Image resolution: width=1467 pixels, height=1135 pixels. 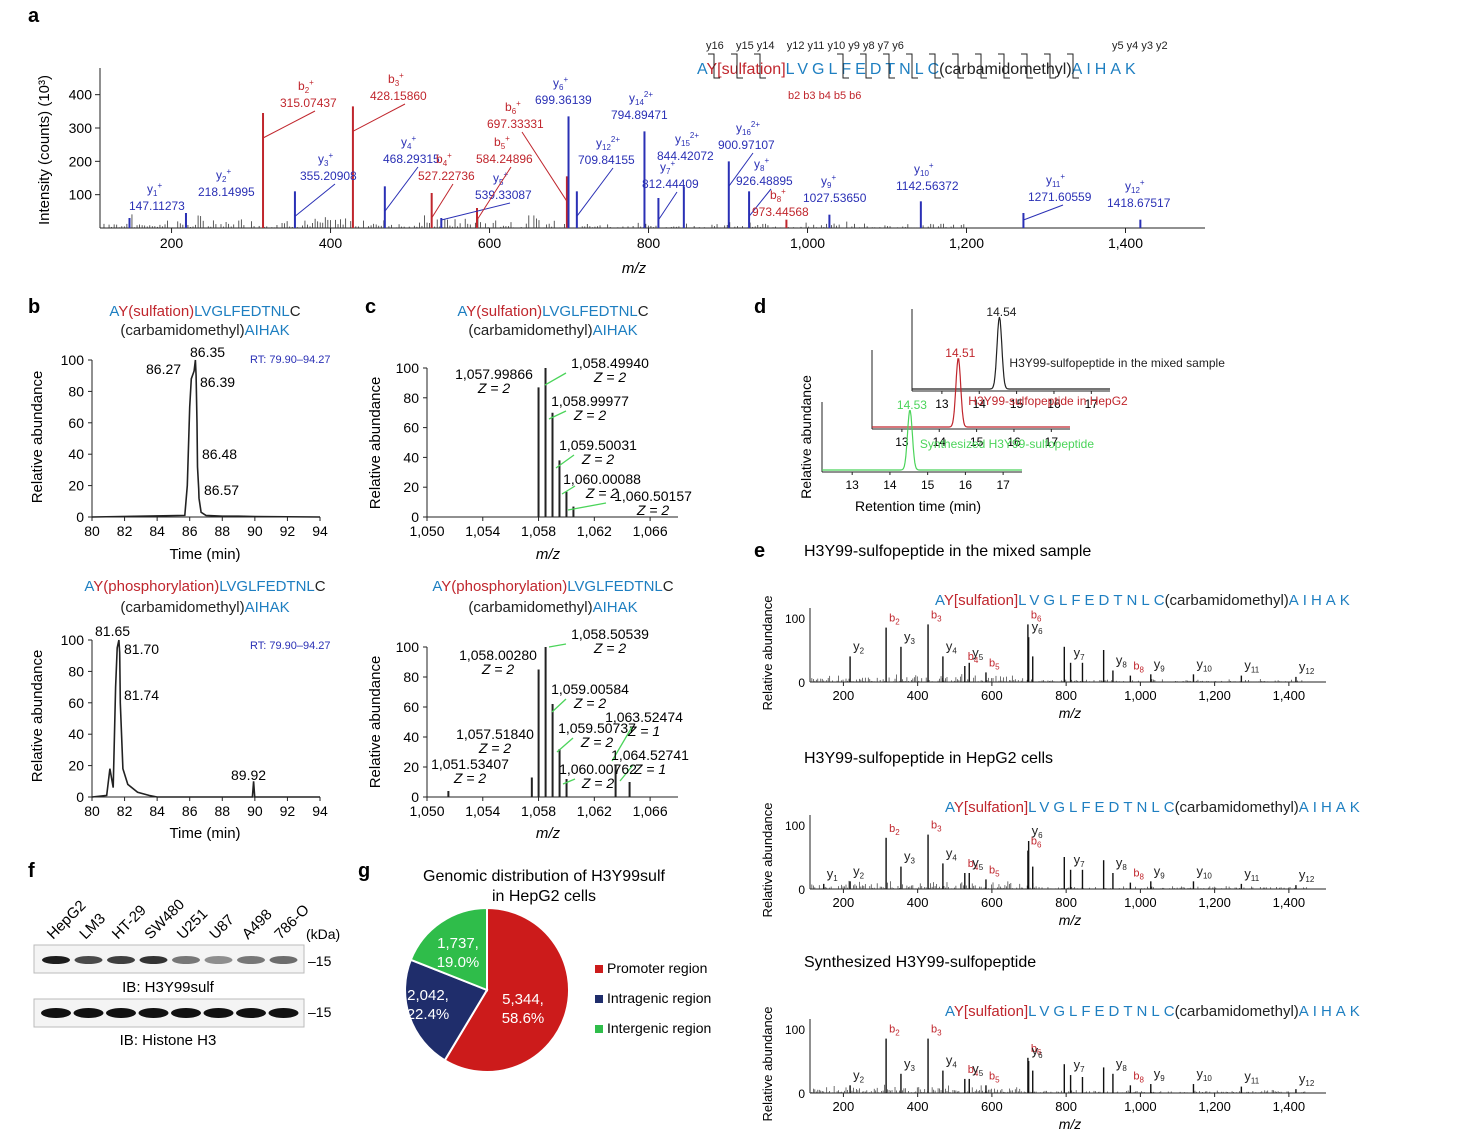 I want to click on b-top-title-1: AY(sulfation)LVGLFEDTNLC, so click(x=204, y=311).